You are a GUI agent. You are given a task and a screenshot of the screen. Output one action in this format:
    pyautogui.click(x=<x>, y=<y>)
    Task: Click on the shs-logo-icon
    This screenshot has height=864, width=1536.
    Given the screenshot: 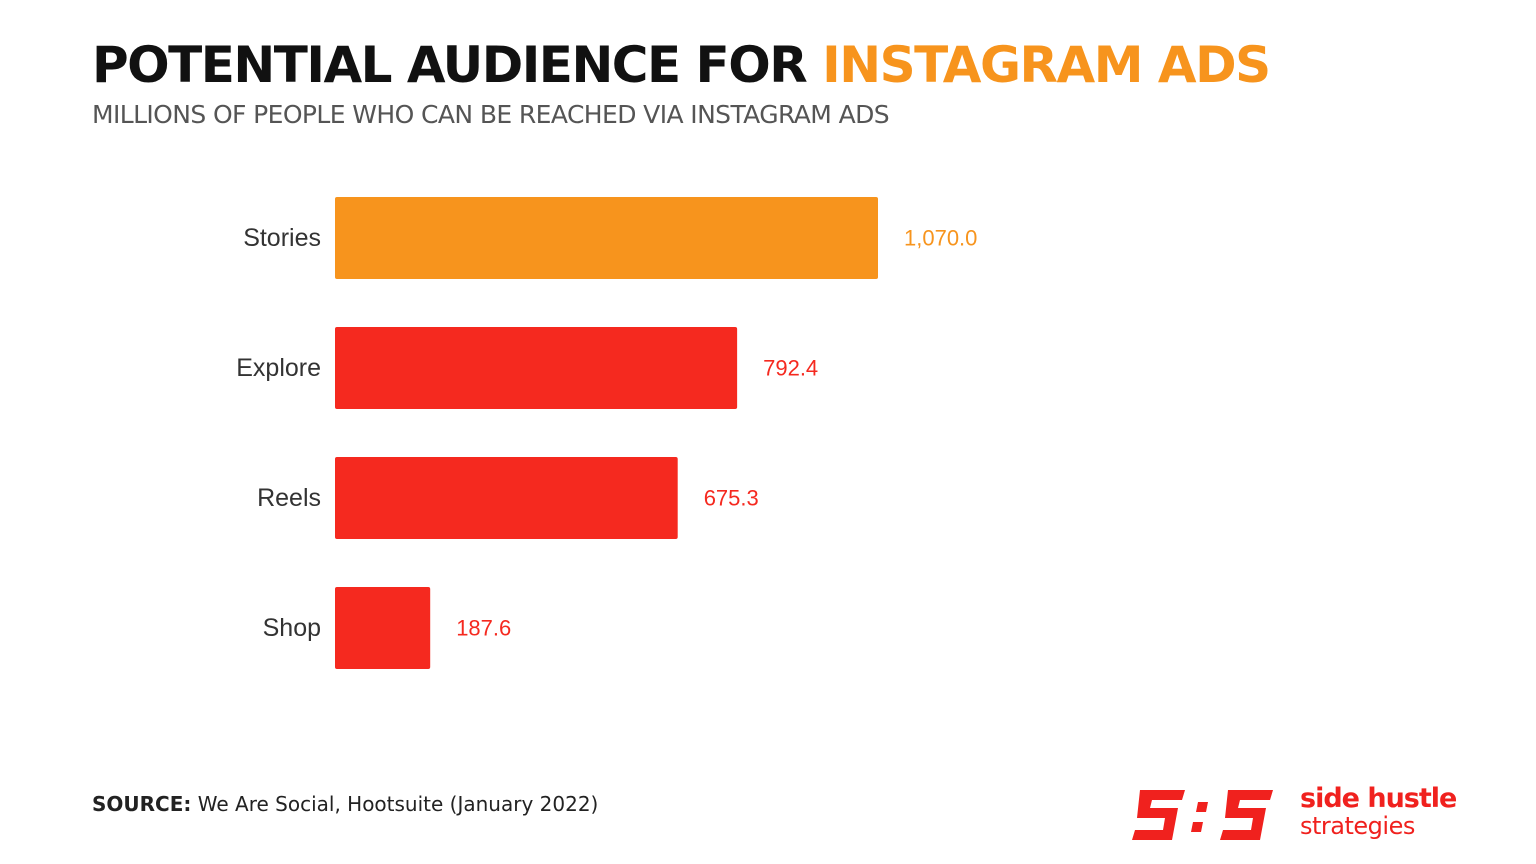 What is the action you would take?
    pyautogui.click(x=1202, y=815)
    